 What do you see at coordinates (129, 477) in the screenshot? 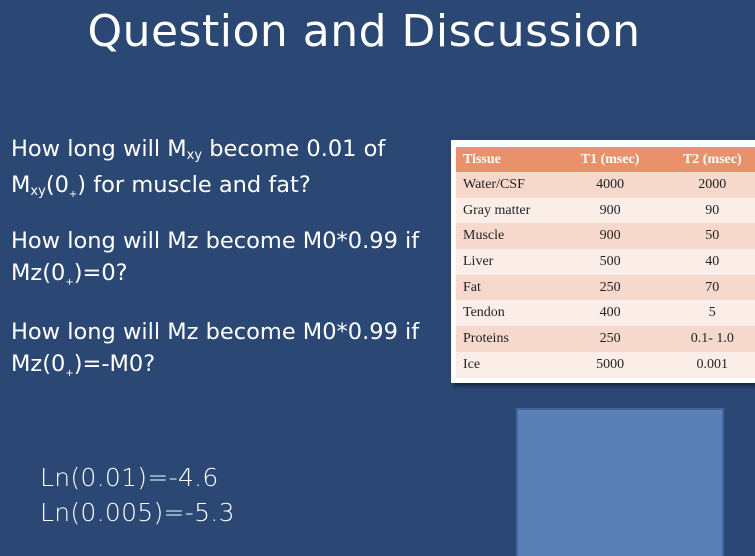
I see `hint-ln-0.01: Ln(0.01)=-4.6` at bounding box center [129, 477].